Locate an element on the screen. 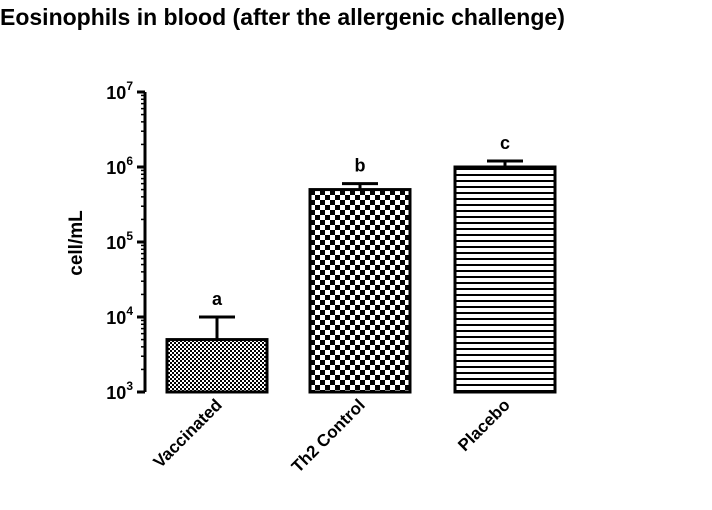 The image size is (712, 510). y-tick-label: 10³ is located at coordinates (119, 391).